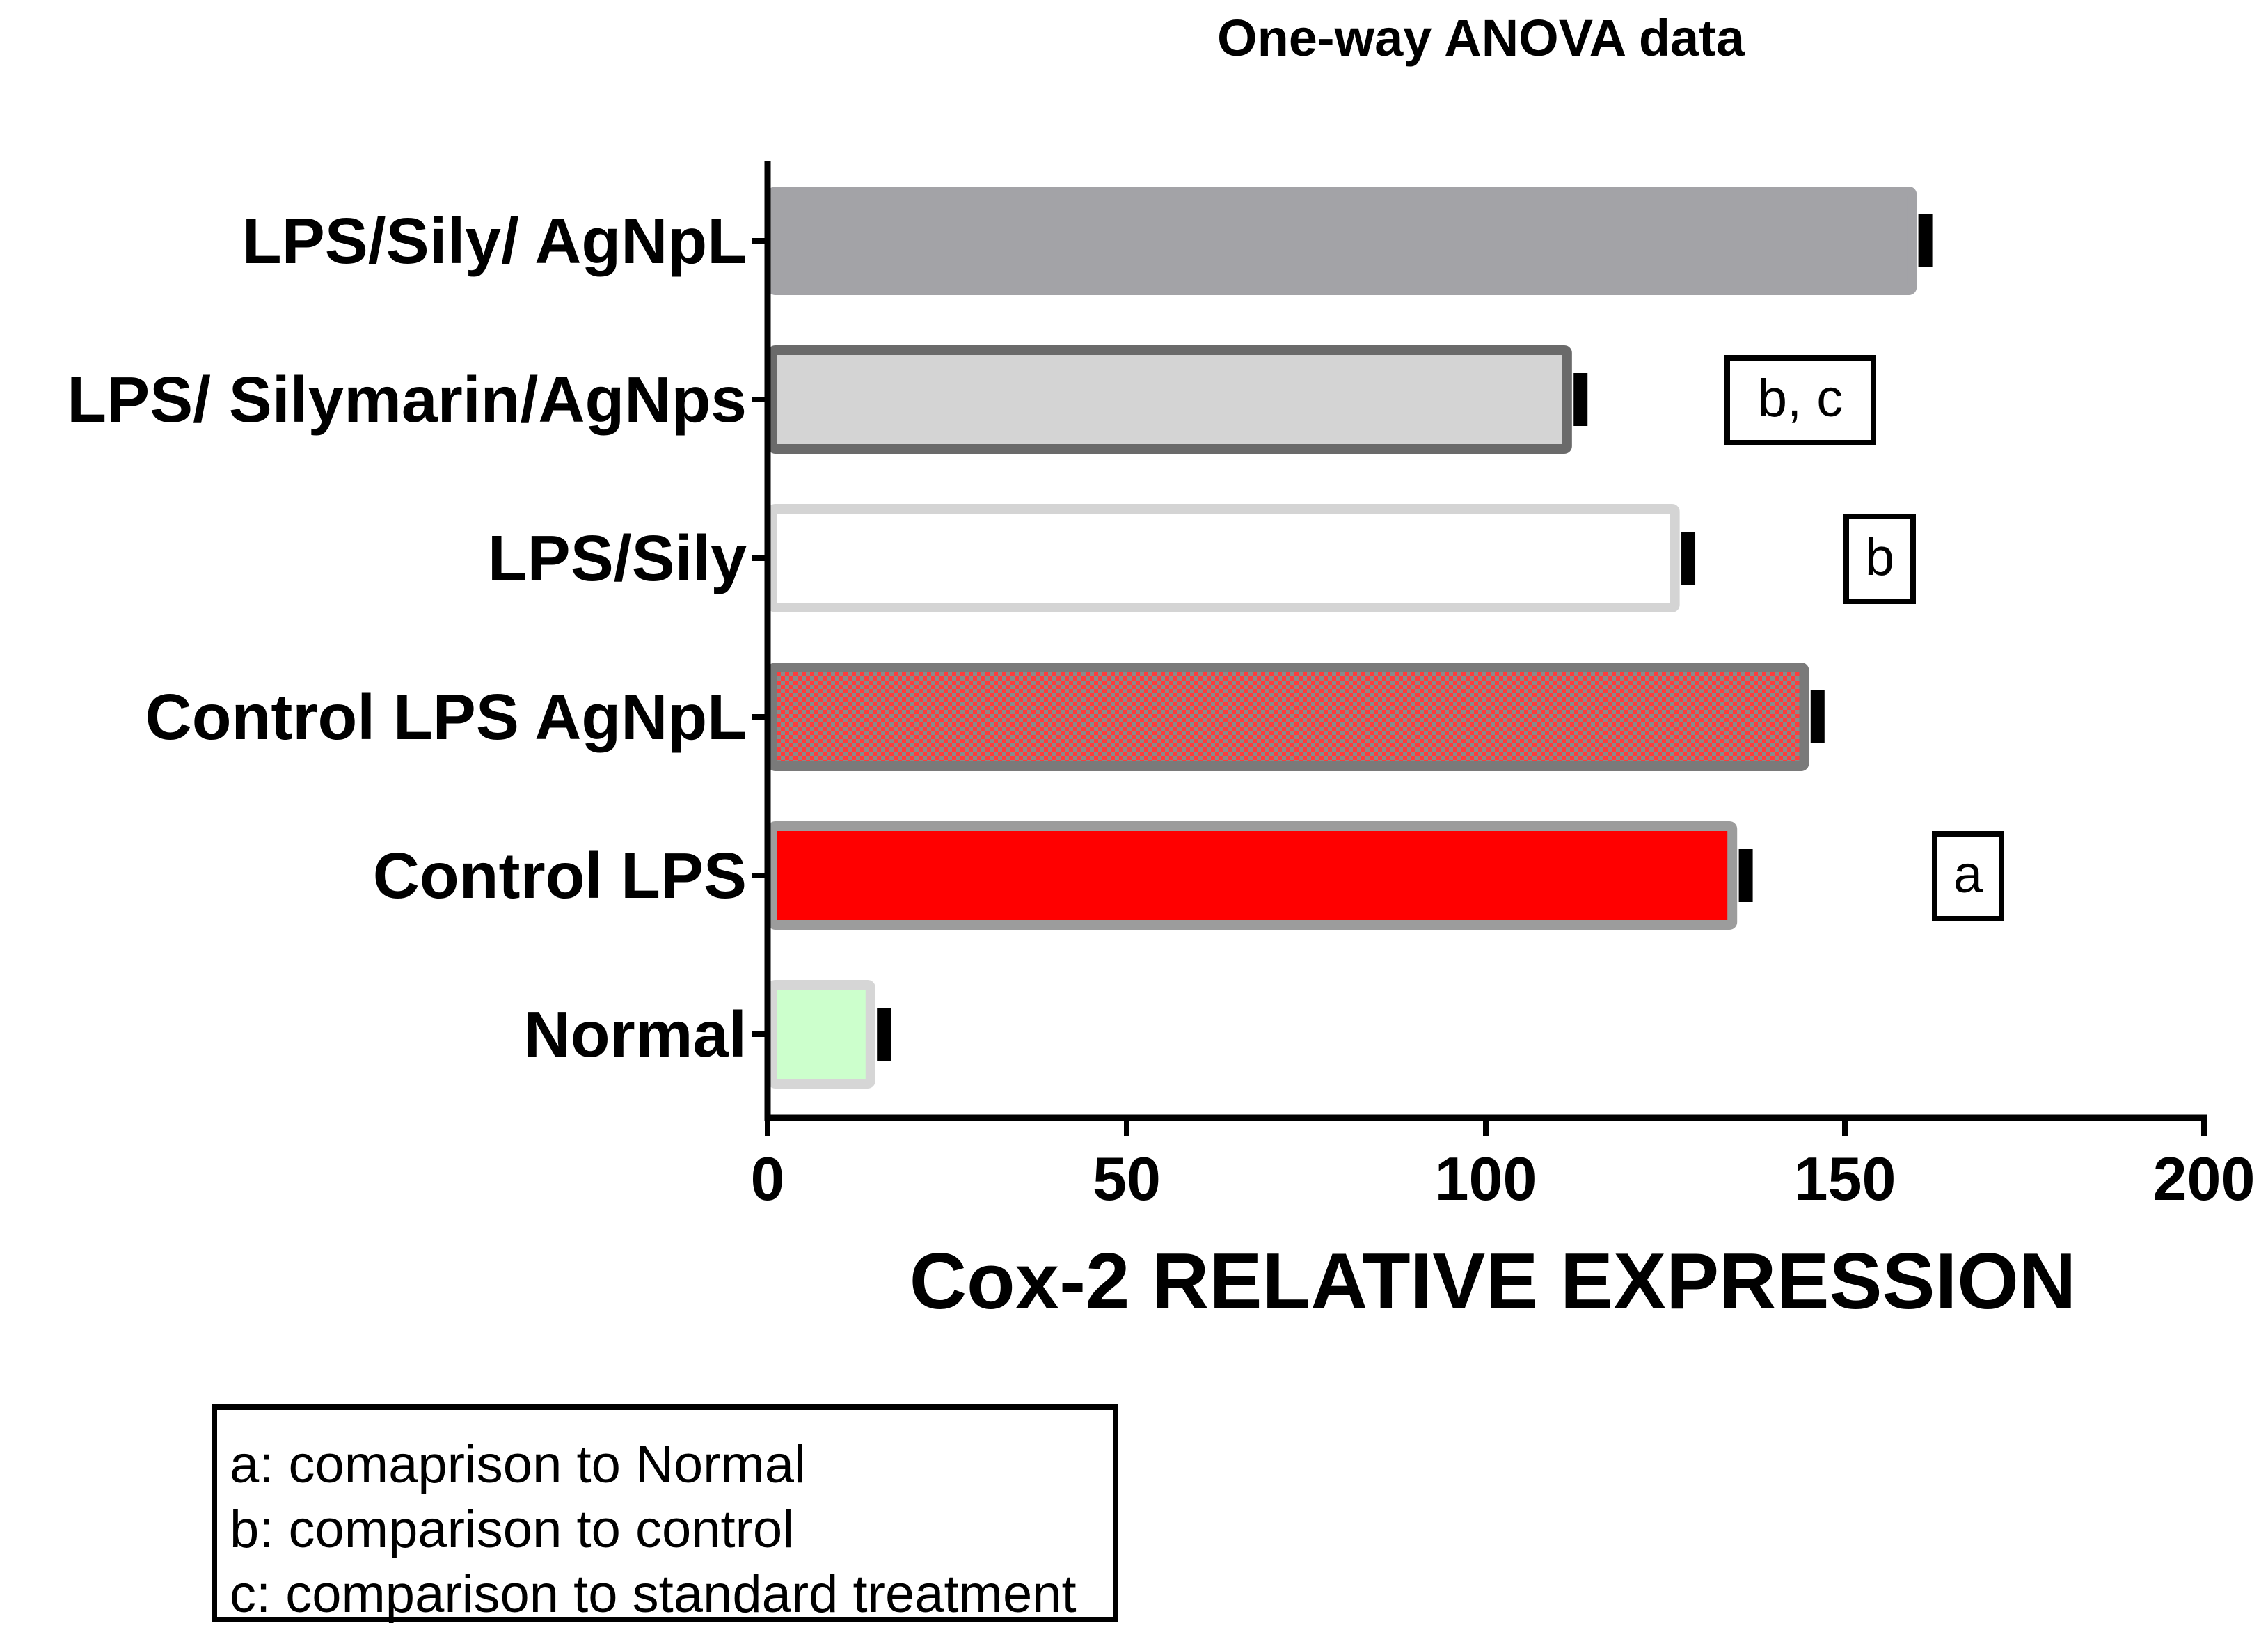 The height and width of the screenshot is (1646, 2268). Describe the element at coordinates (407, 399) in the screenshot. I see `y-tick-label-1: LPS/ Silymarin/AgNps` at that location.